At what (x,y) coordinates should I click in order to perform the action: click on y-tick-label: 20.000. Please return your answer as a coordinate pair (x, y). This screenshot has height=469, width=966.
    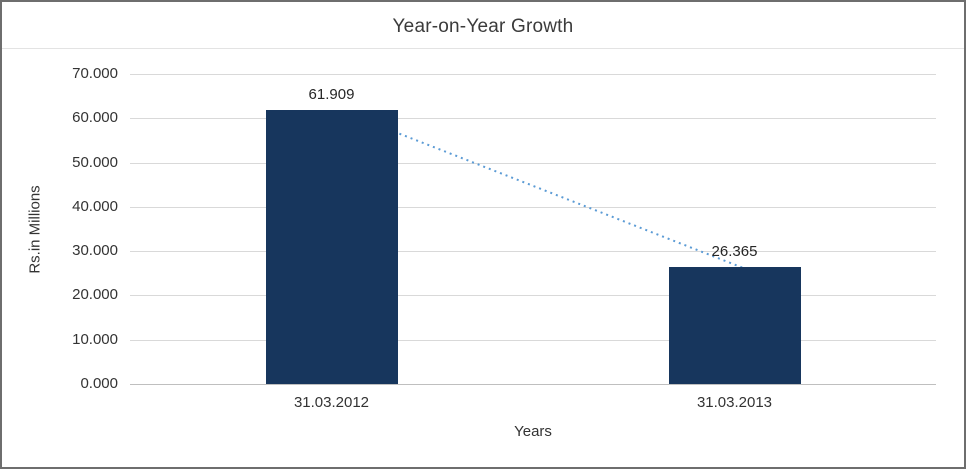
    Looking at the image, I should click on (95, 295).